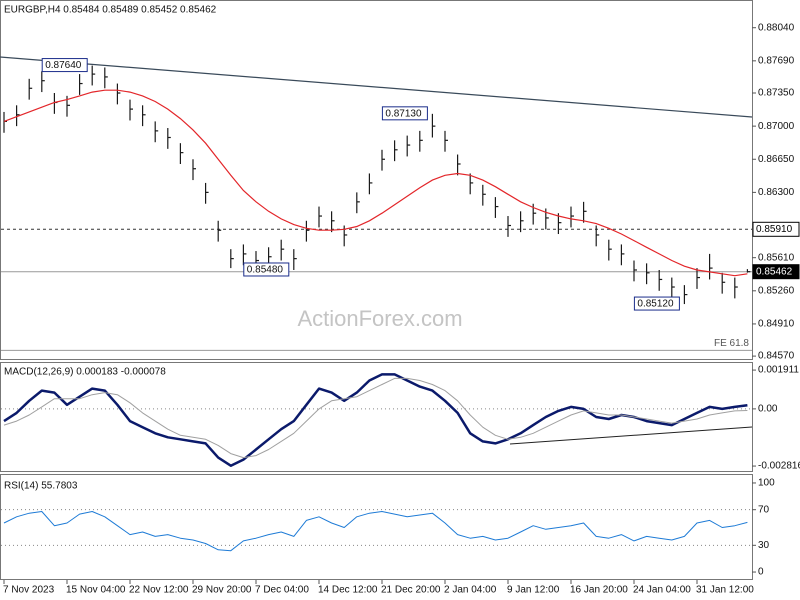  I want to click on reference-label: 0.85910, so click(774, 229).